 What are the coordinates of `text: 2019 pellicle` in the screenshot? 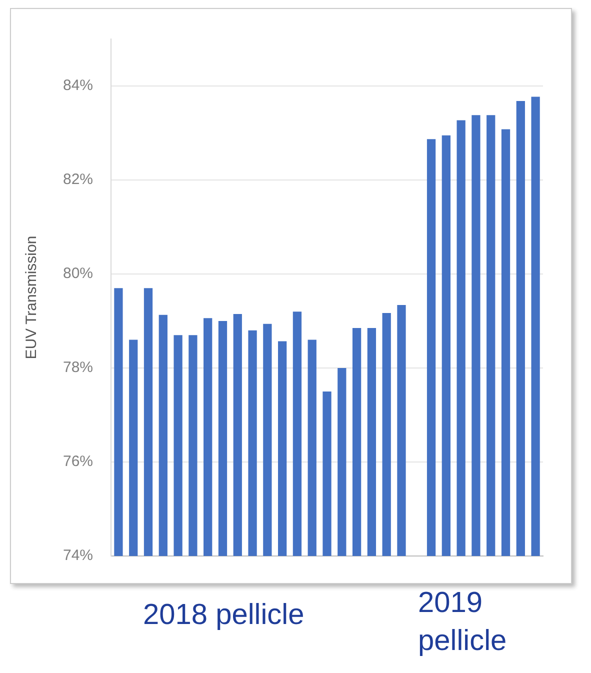 It's located at (463, 622).